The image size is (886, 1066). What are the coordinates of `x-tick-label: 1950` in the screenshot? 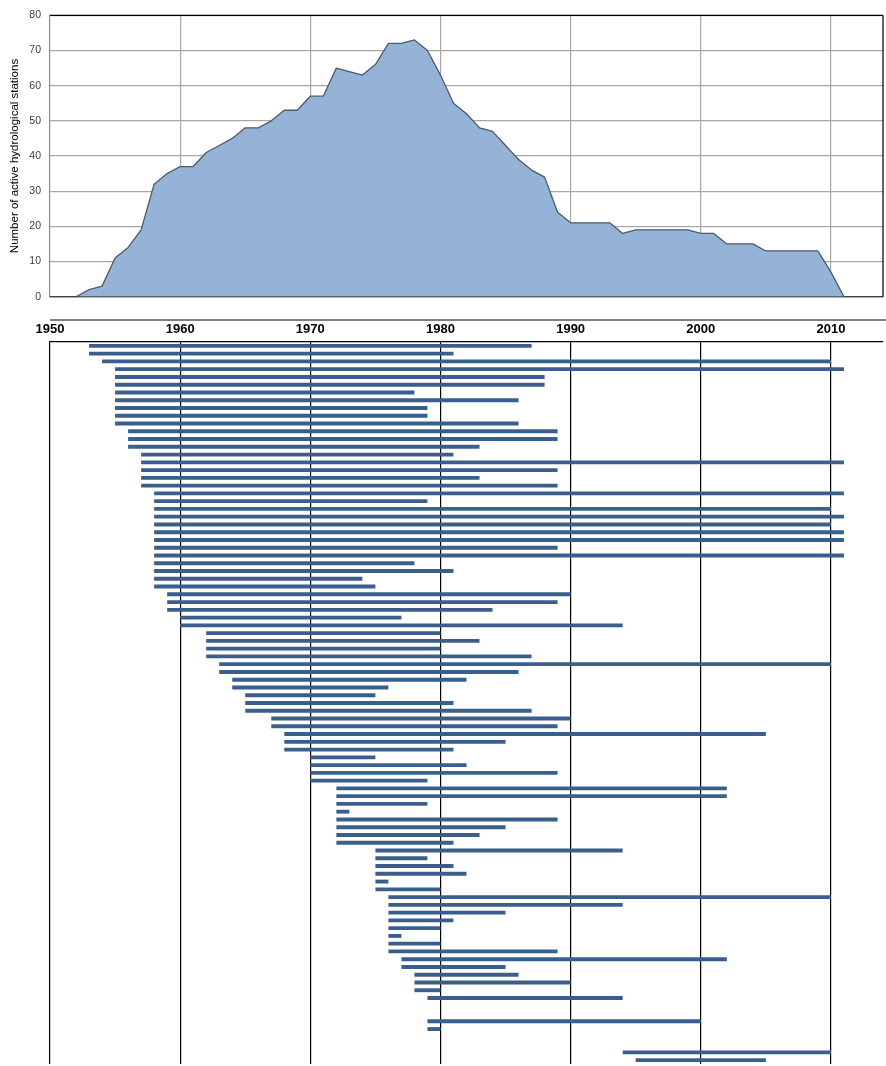 It's located at (50, 328).